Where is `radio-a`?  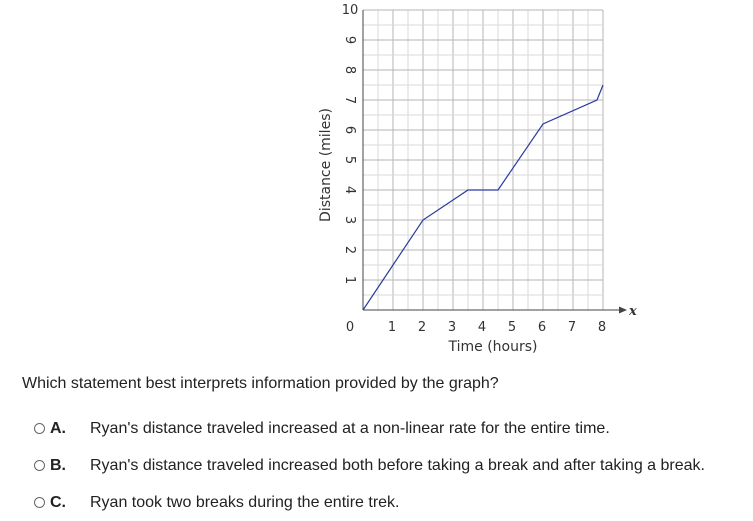
radio-a is located at coordinates (39, 428).